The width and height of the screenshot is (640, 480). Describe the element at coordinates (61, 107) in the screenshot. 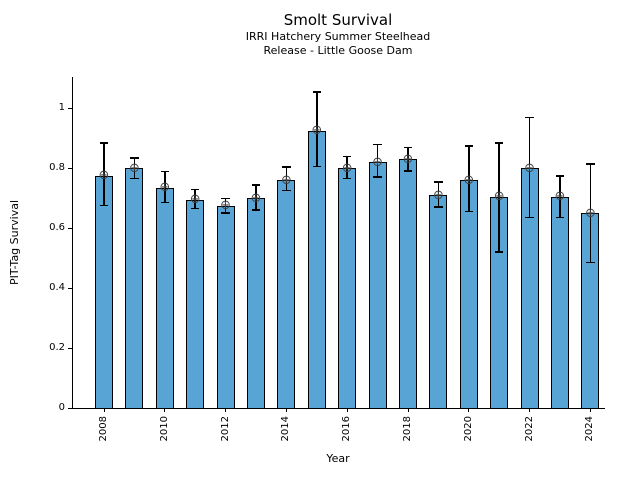

I see `y-tick-label: 1` at that location.